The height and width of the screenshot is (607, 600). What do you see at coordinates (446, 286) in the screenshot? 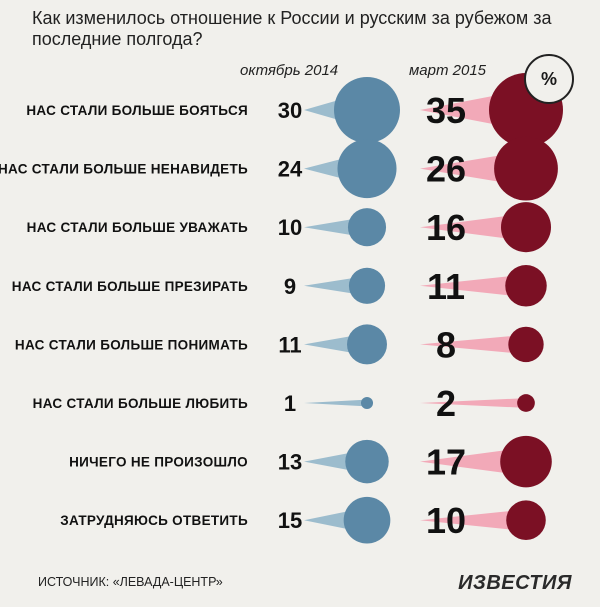
I see `value-march-2015: 11` at bounding box center [446, 286].